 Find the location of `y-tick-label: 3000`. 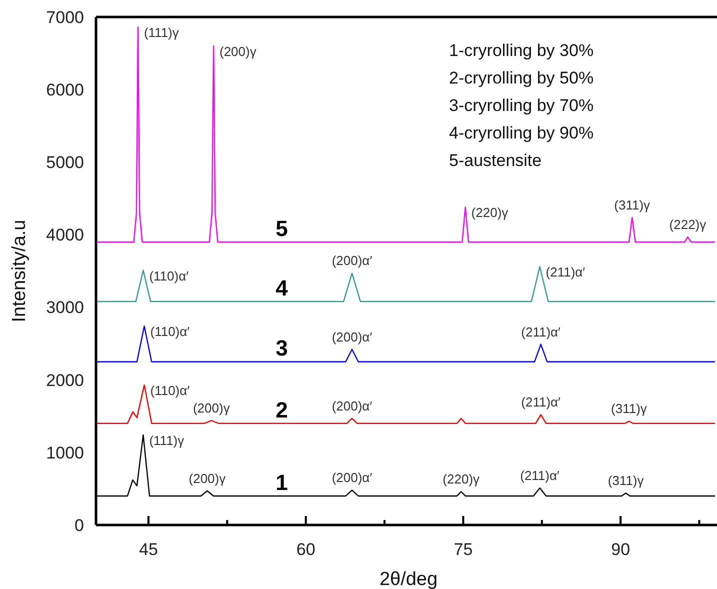

y-tick-label: 3000 is located at coordinates (65, 308).